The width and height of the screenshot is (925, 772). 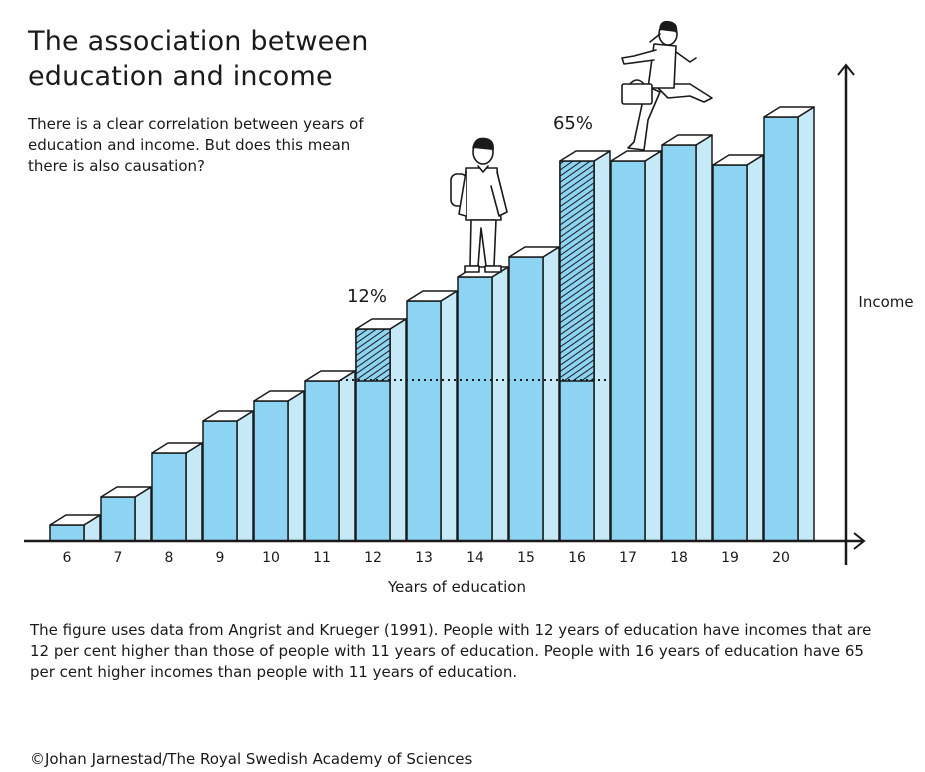 What do you see at coordinates (271, 558) in the screenshot?
I see `x-tick-label: 10` at bounding box center [271, 558].